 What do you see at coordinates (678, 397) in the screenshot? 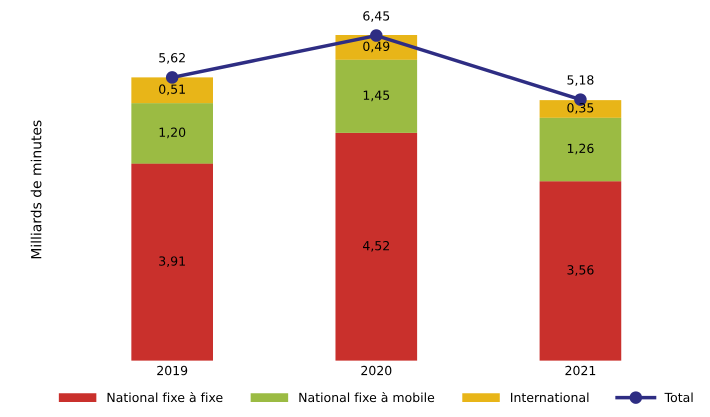
I see `legend-label: Total` at bounding box center [678, 397].